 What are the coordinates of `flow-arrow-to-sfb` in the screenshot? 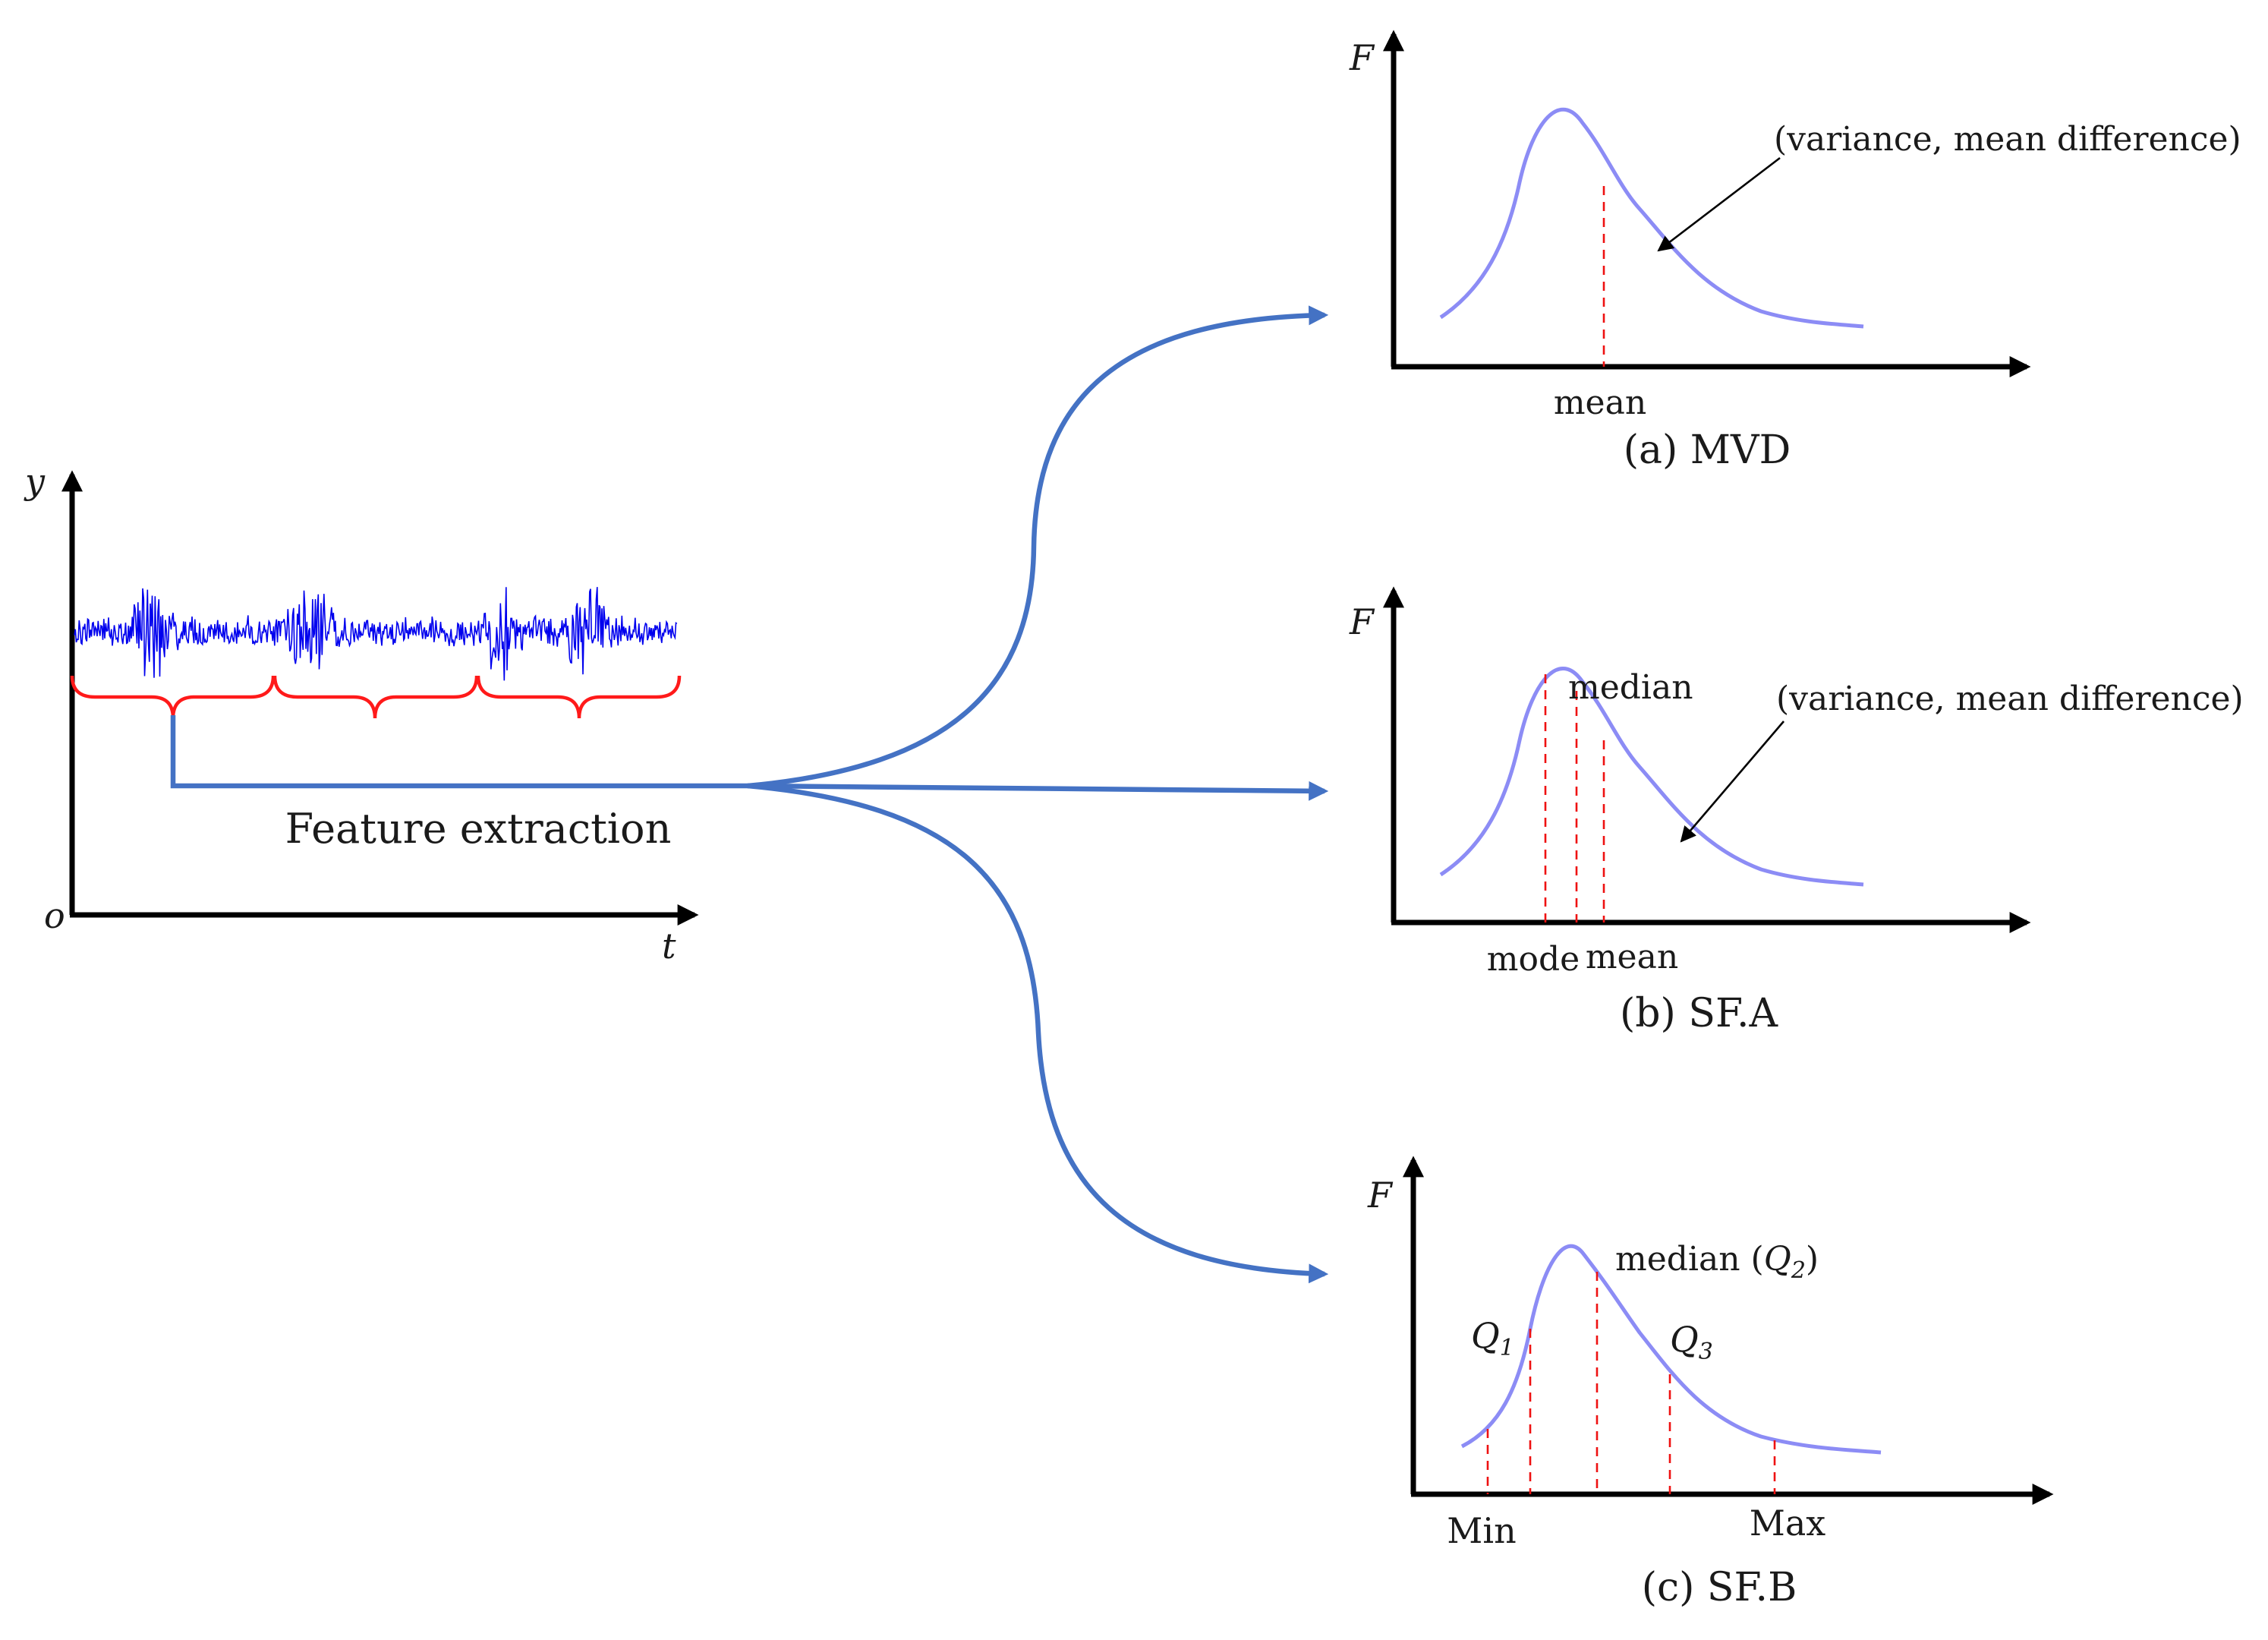 It's located at (1038, 1033).